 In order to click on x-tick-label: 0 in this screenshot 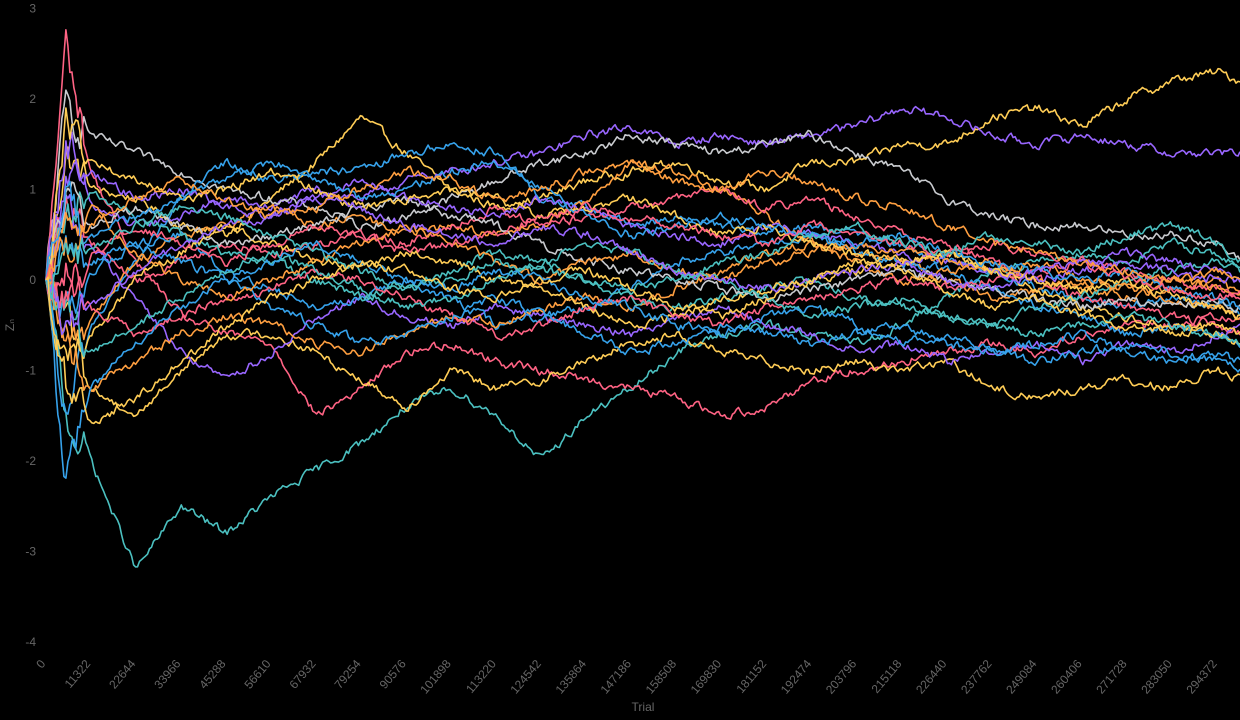, I will do `click(40, 664)`.